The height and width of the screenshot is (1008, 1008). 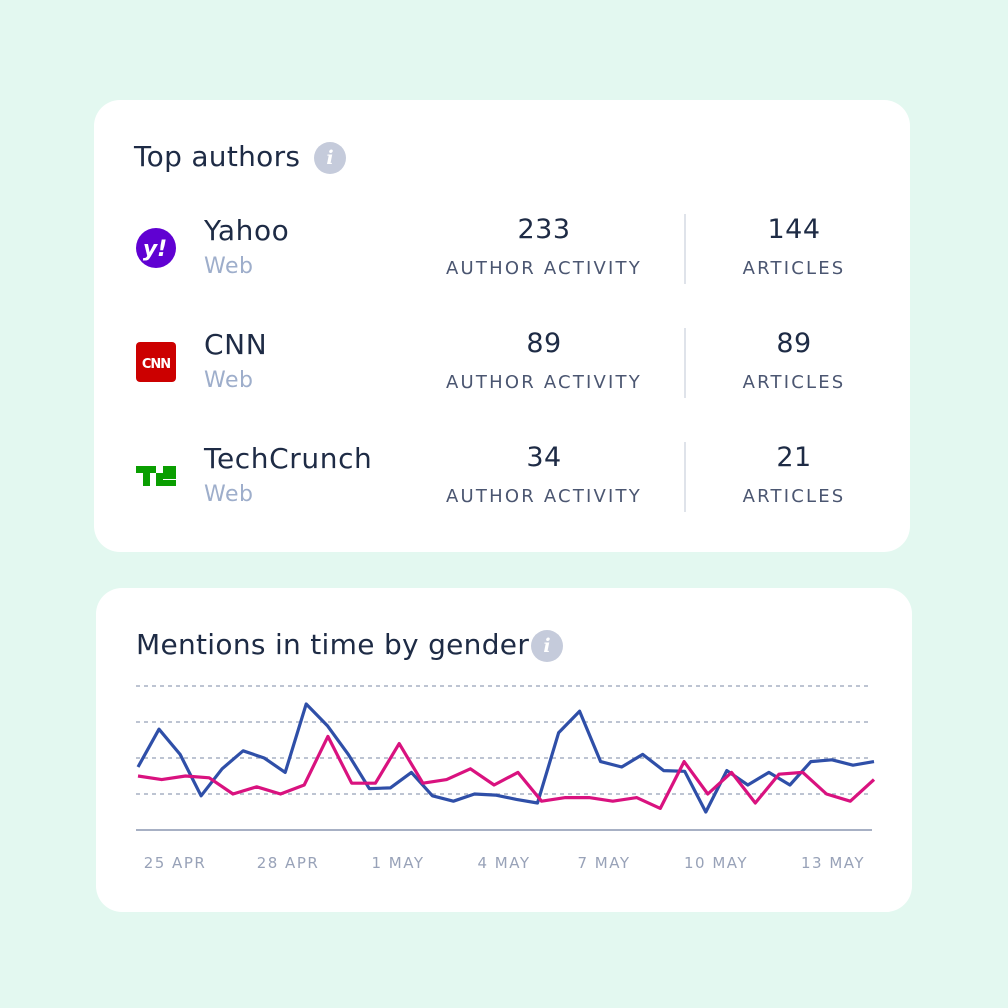 I want to click on author-name: Yahoo, so click(x=247, y=230).